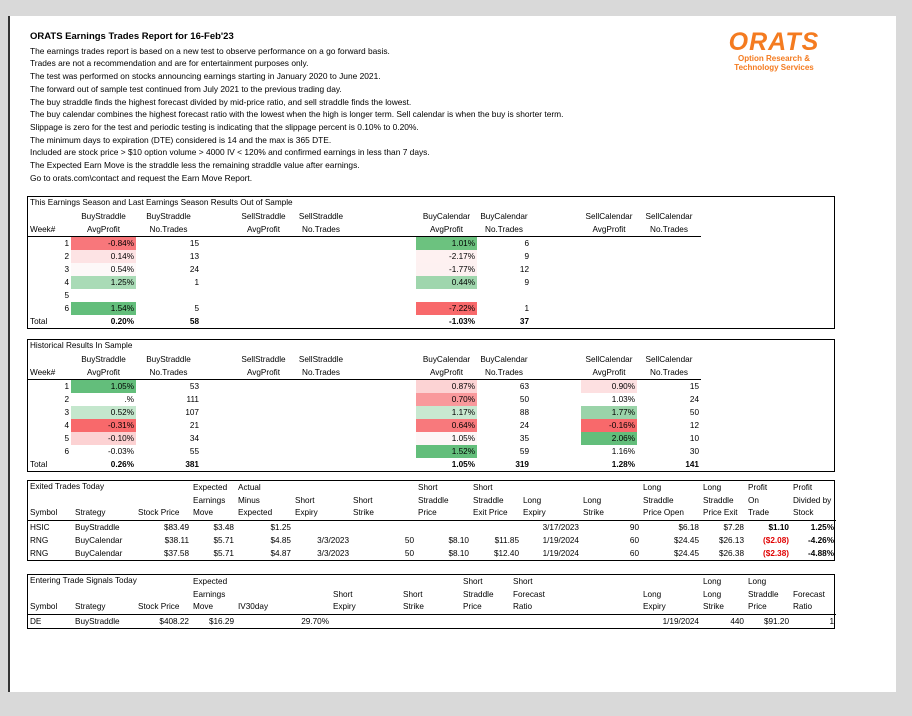  I want to click on cell-text: 2, so click(66, 256).